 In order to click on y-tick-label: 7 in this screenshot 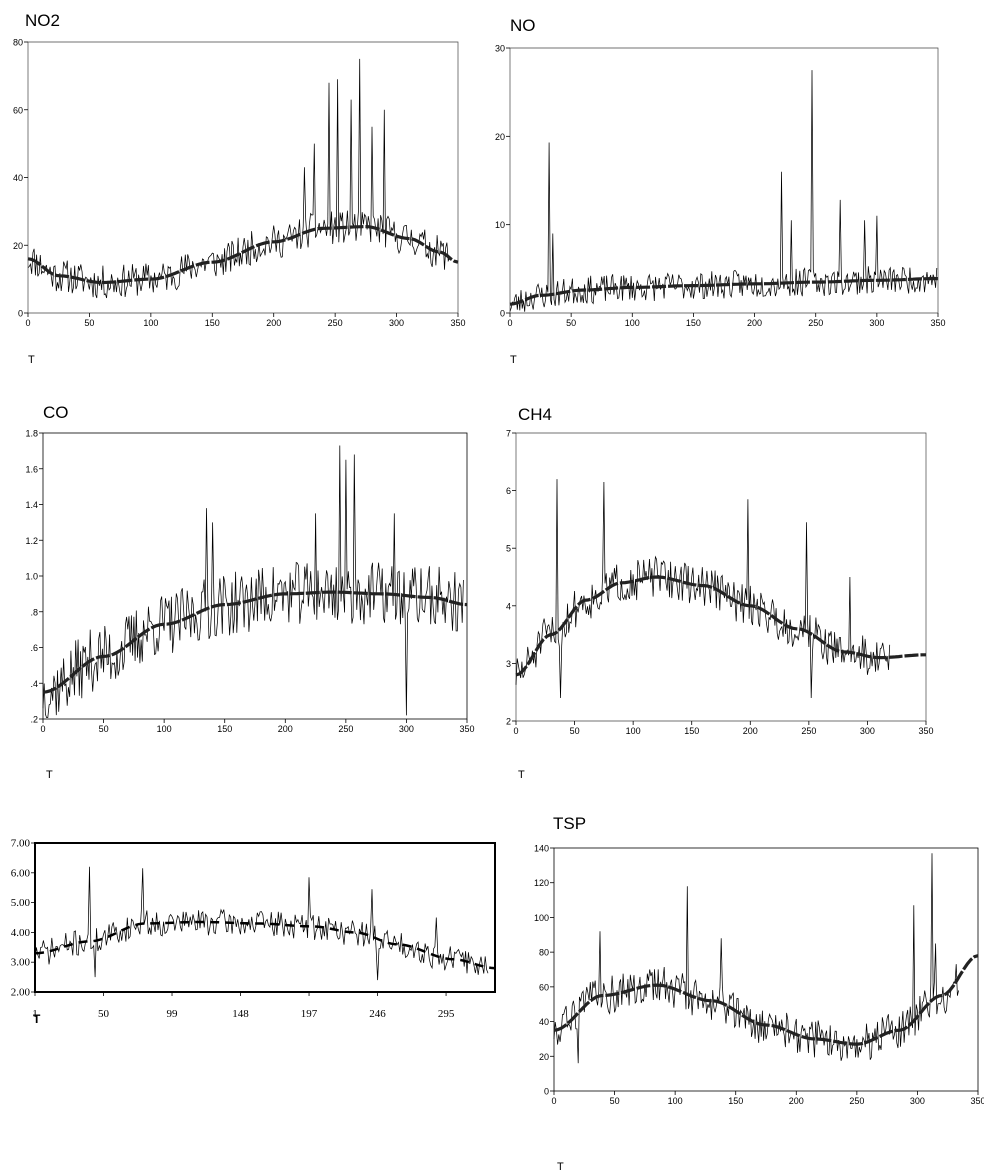, I will do `click(508, 434)`.